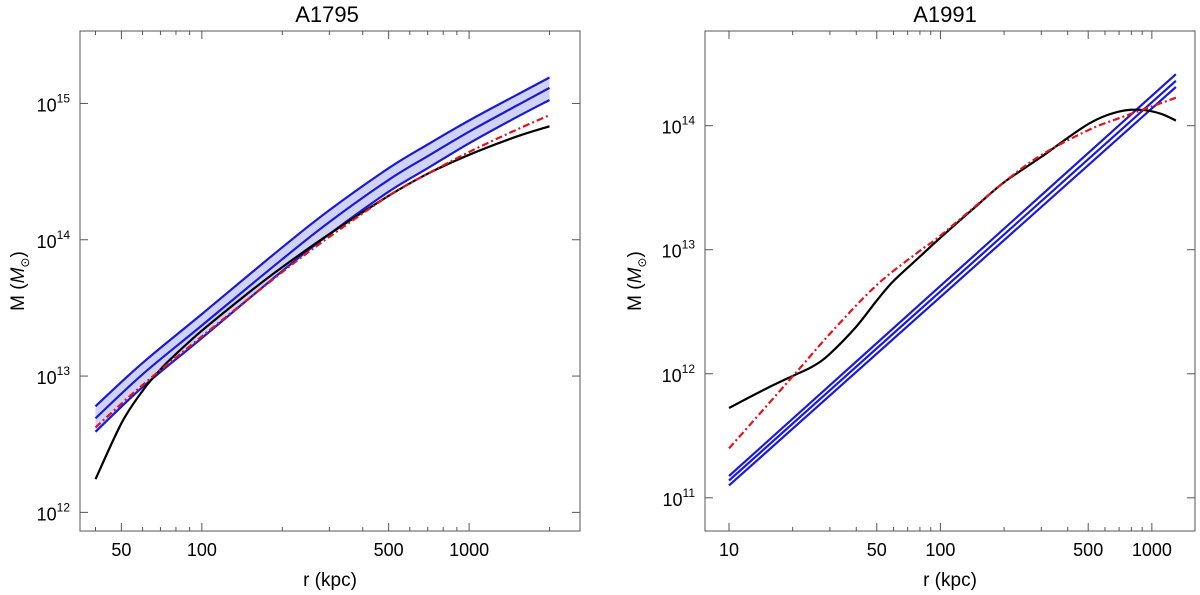 This screenshot has height=595, width=1200. Describe the element at coordinates (327, 14) in the screenshot. I see `chart-title: A1795` at that location.